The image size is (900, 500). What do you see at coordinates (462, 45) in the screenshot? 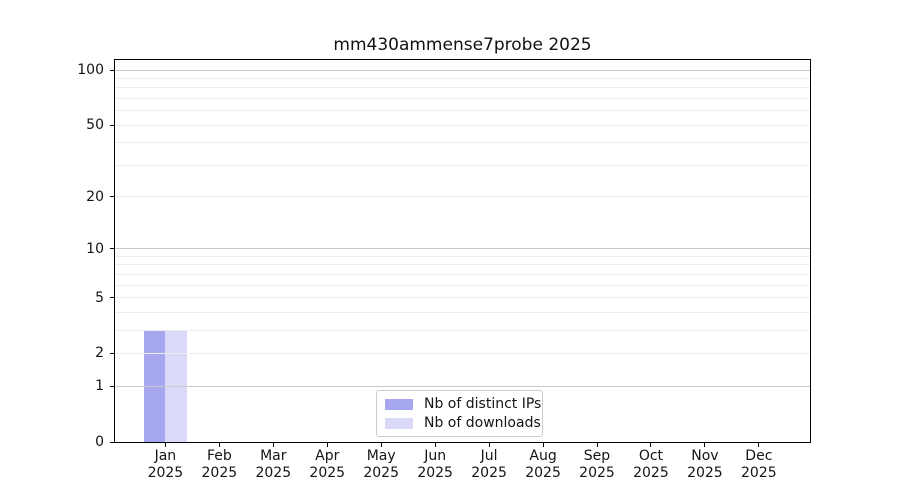
I see `chart-title: mm430ammense7probe 2025` at bounding box center [462, 45].